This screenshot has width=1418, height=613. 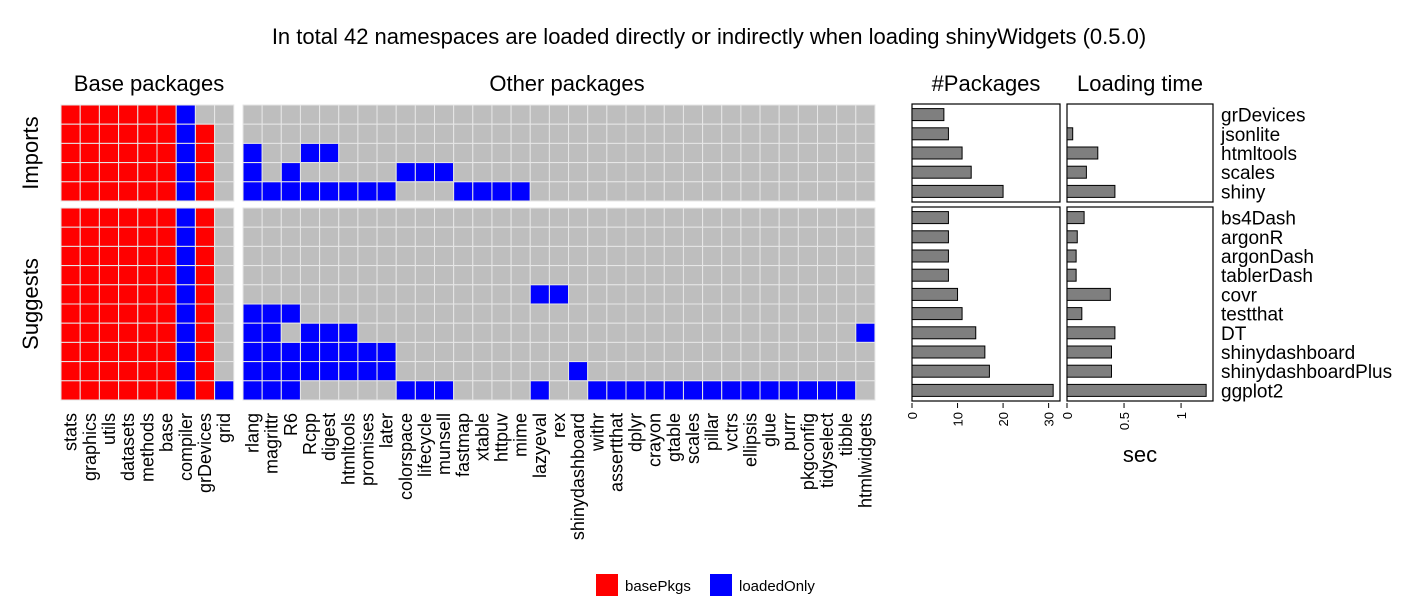 I want to click on tile-argondash-methods, so click(x=147, y=256).